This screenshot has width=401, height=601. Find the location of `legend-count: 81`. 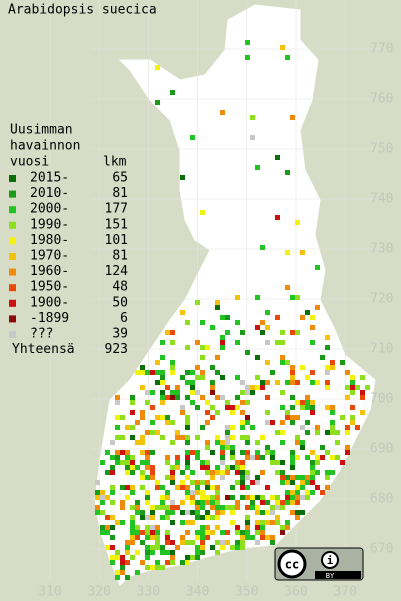

legend-count: 81 is located at coordinates (120, 193).